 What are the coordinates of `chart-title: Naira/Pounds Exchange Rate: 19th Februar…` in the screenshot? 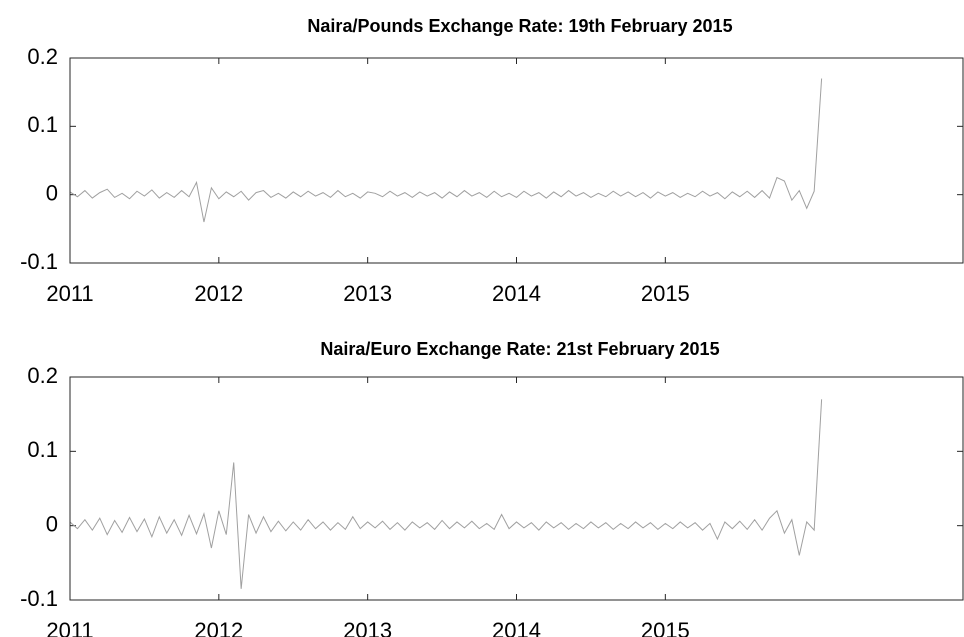 It's located at (519, 26).